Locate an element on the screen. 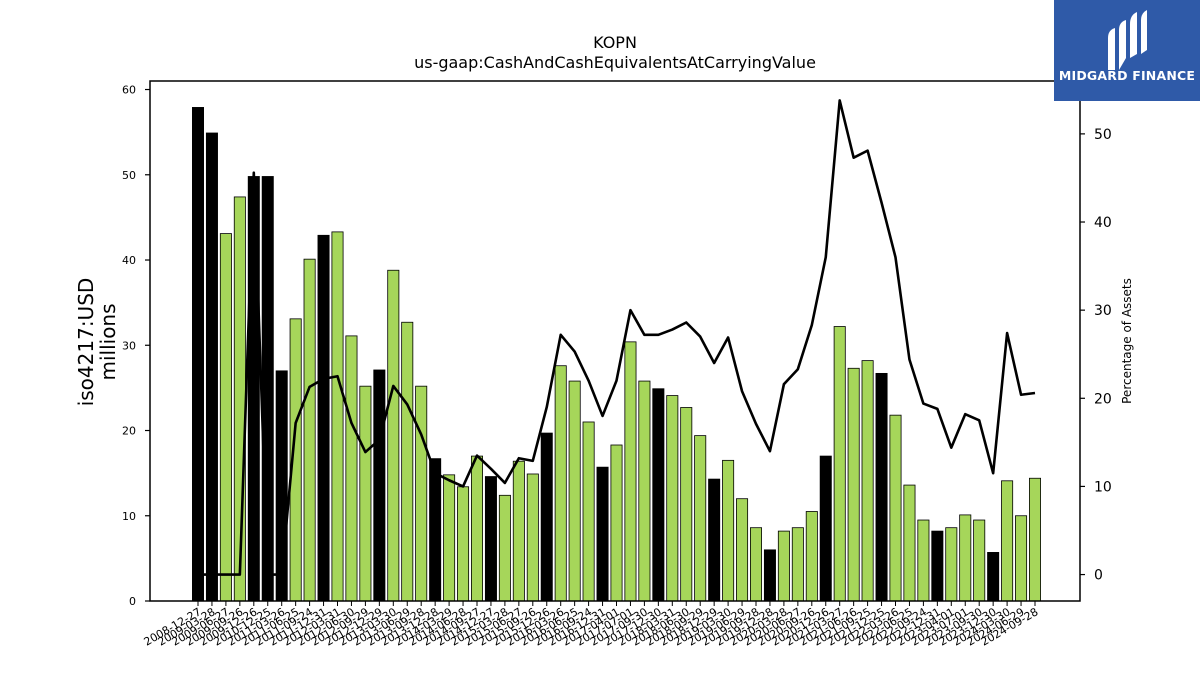 Image resolution: width=1200 pixels, height=675 pixels. y-tick-label: 20 is located at coordinates (129, 431).